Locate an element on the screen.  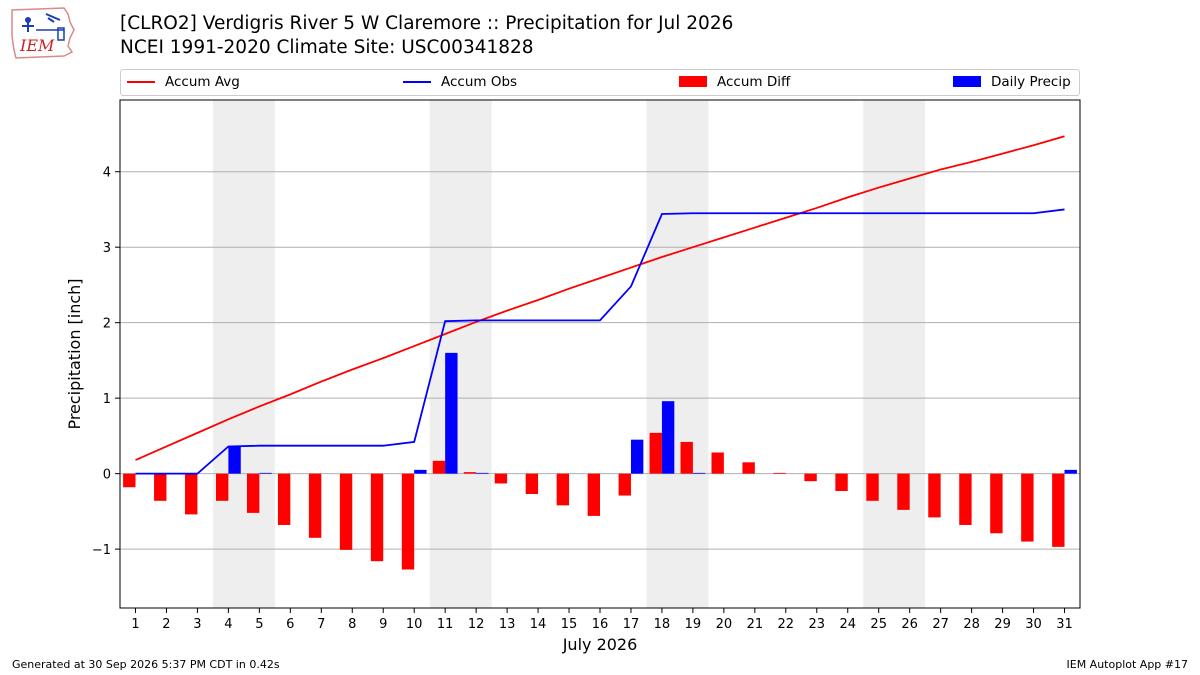
x-tick-label: 20 is located at coordinates (724, 624).